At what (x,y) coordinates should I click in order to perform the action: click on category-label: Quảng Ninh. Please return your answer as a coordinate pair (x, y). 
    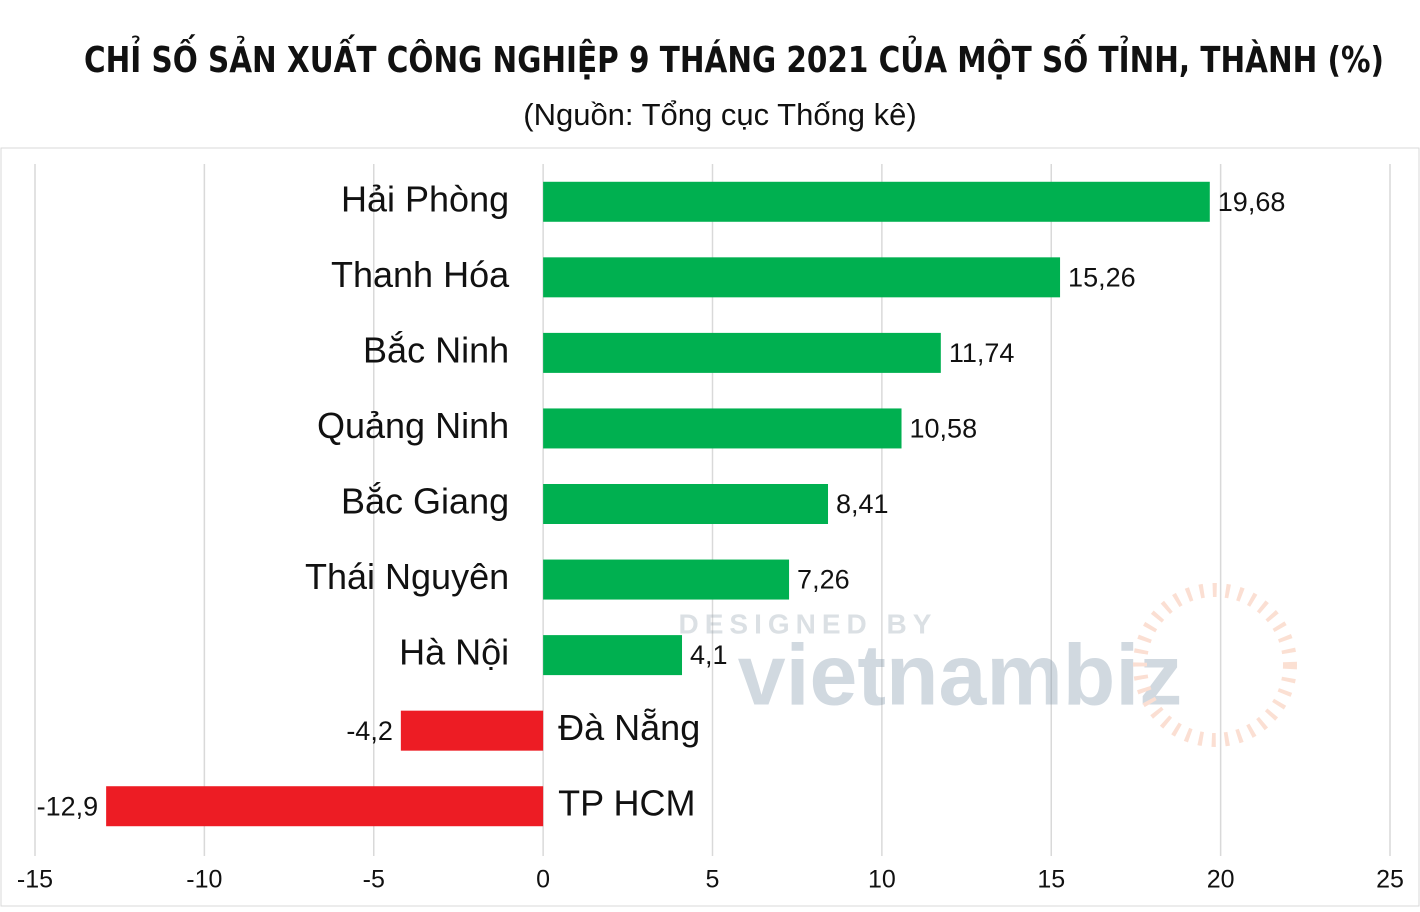
    Looking at the image, I should click on (413, 425).